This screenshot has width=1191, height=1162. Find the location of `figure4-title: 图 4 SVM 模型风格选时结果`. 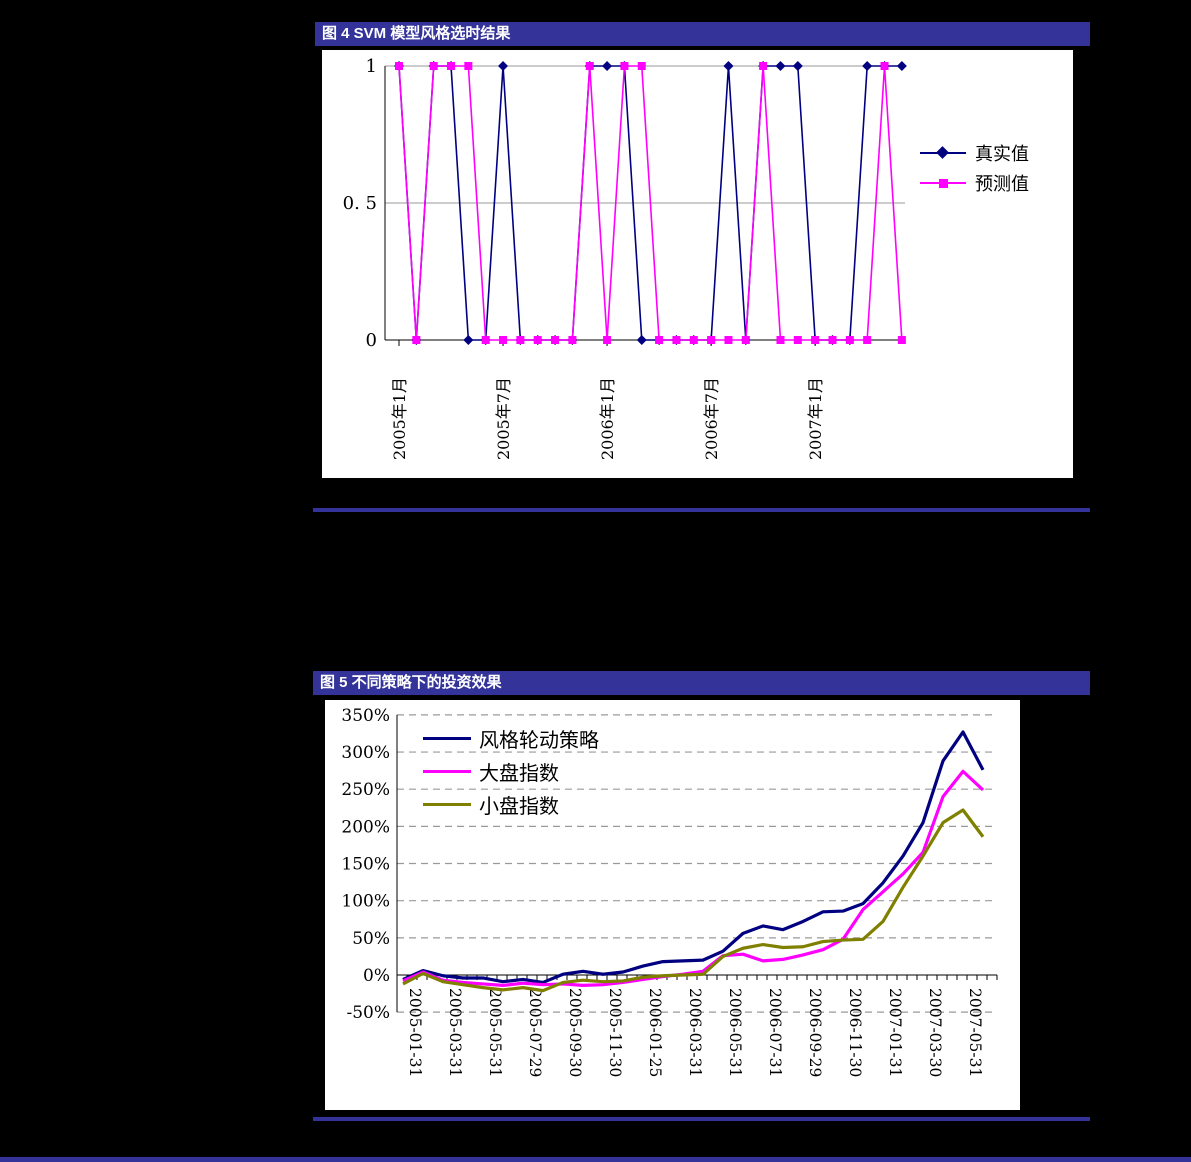

figure4-title: 图 4 SVM 模型风格选时结果 is located at coordinates (416, 33).